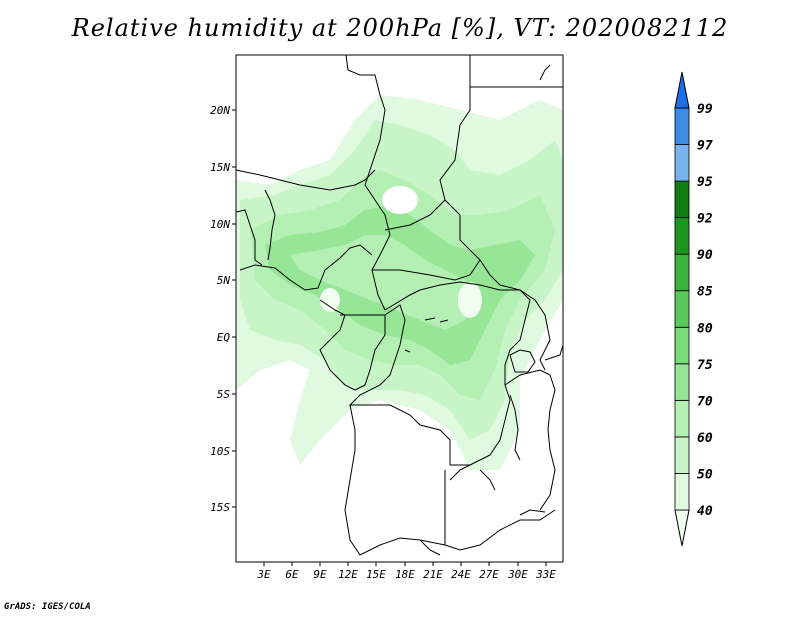  I want to click on lon-label: 24E, so click(461, 574).